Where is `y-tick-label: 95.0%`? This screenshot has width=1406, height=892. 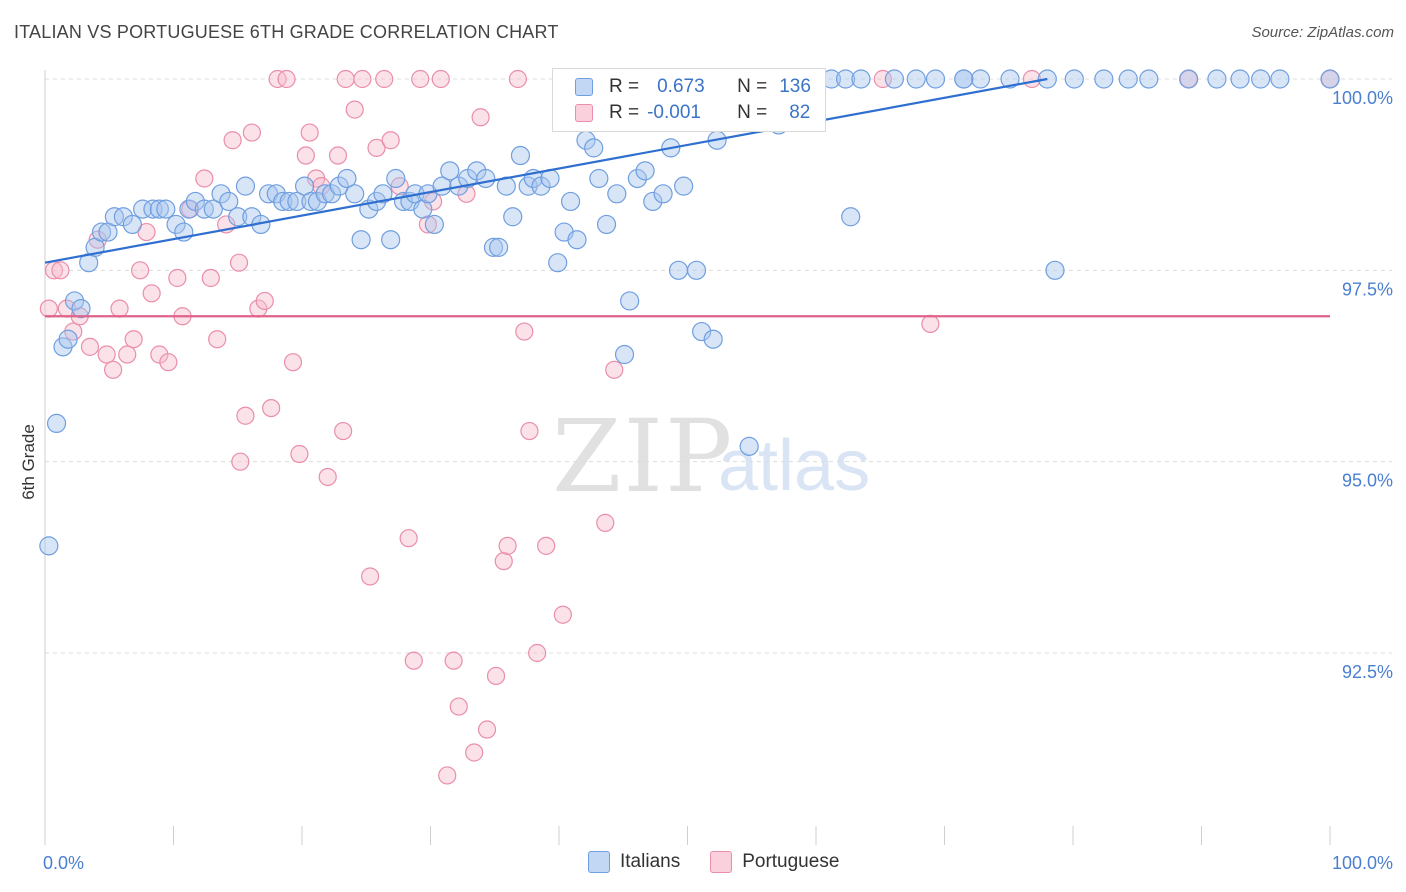 y-tick-label: 95.0% is located at coordinates (1367, 481).